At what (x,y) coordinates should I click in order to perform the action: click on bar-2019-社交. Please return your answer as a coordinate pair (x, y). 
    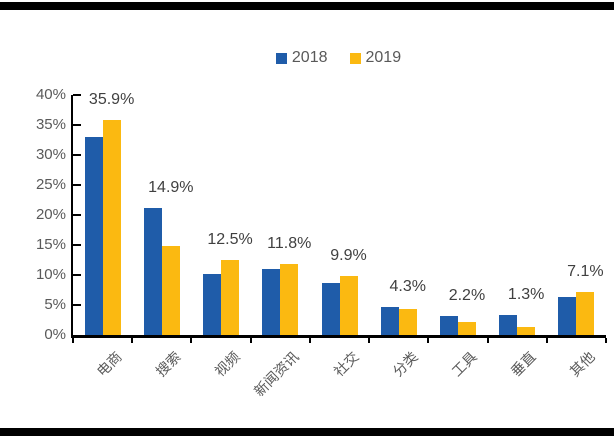
    Looking at the image, I should click on (348, 305).